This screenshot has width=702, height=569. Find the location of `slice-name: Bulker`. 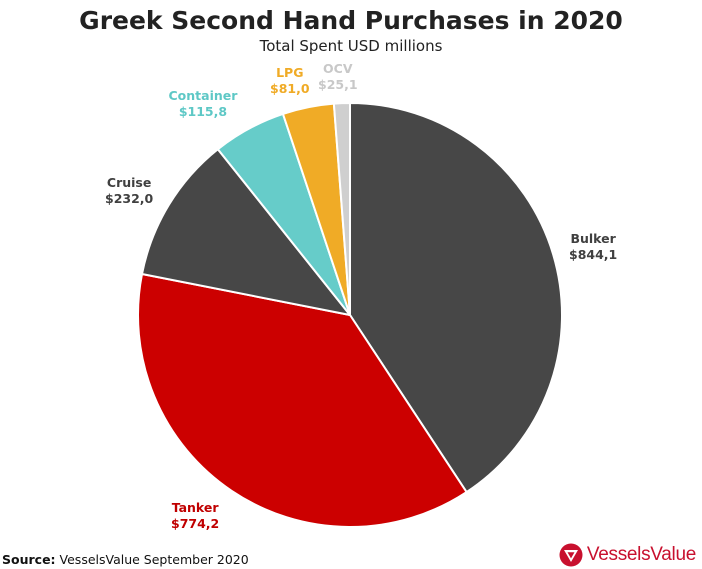

slice-name: Bulker is located at coordinates (593, 238).